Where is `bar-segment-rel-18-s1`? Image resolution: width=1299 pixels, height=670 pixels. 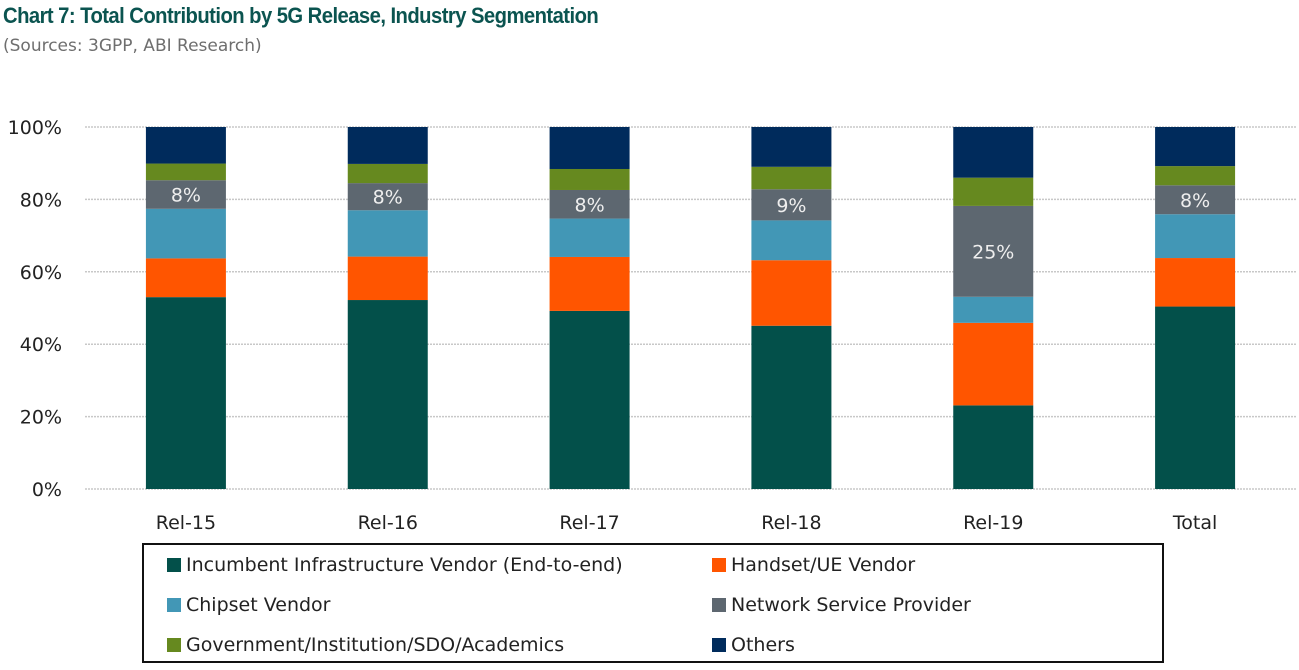 bar-segment-rel-18-s1 is located at coordinates (791, 293).